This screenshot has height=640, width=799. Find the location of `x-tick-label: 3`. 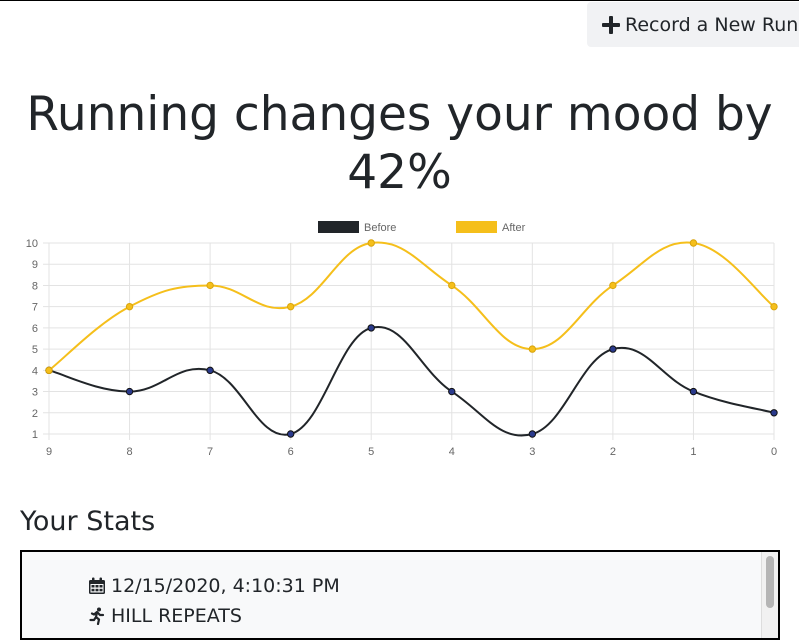

x-tick-label: 3 is located at coordinates (532, 452).